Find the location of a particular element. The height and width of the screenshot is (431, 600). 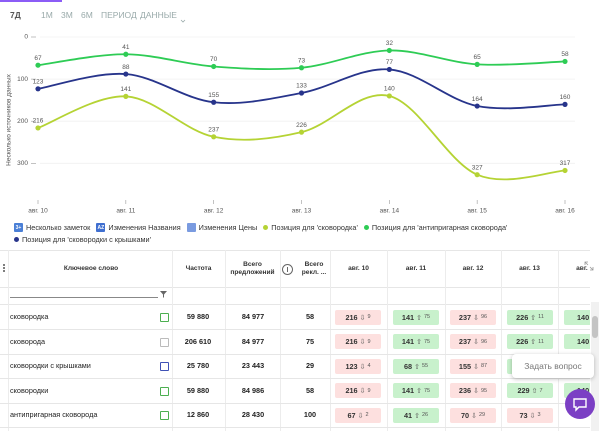

position: 70 is located at coordinates (465, 415).